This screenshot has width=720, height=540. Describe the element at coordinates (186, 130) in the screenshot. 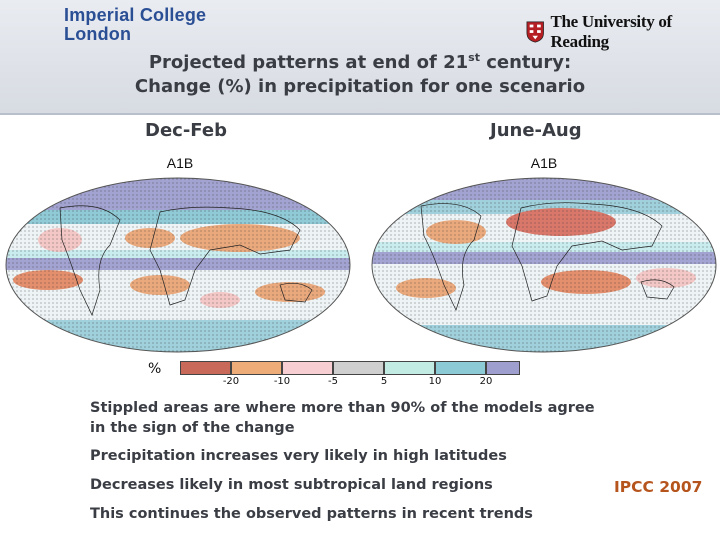

I see `season-label-djf: Dec-Feb` at that location.